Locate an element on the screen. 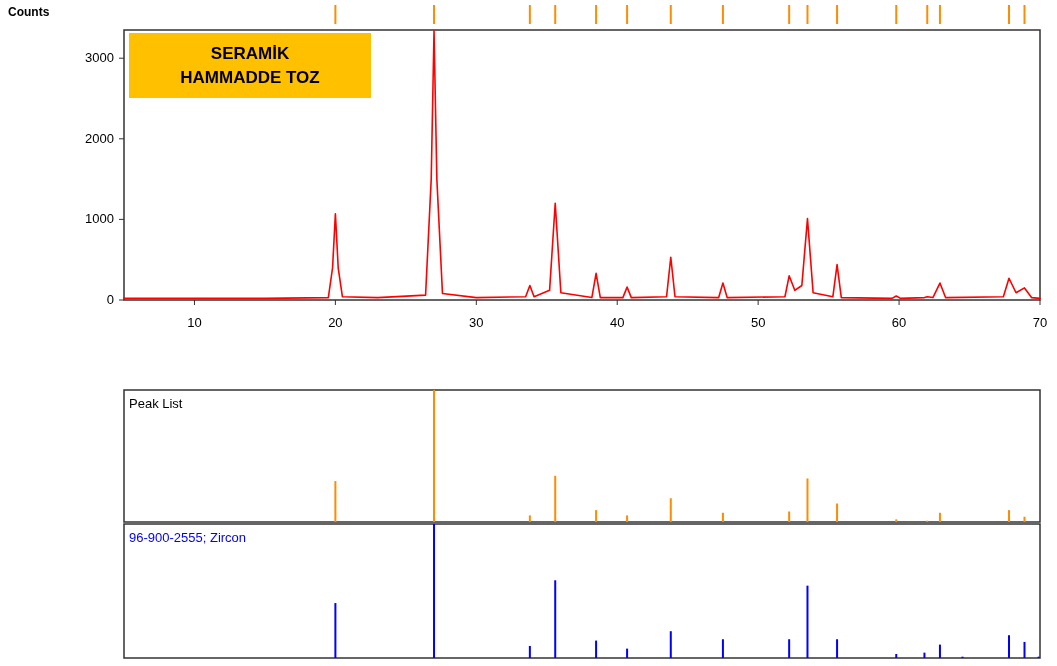  y-tick-label: 0 is located at coordinates (110, 299).